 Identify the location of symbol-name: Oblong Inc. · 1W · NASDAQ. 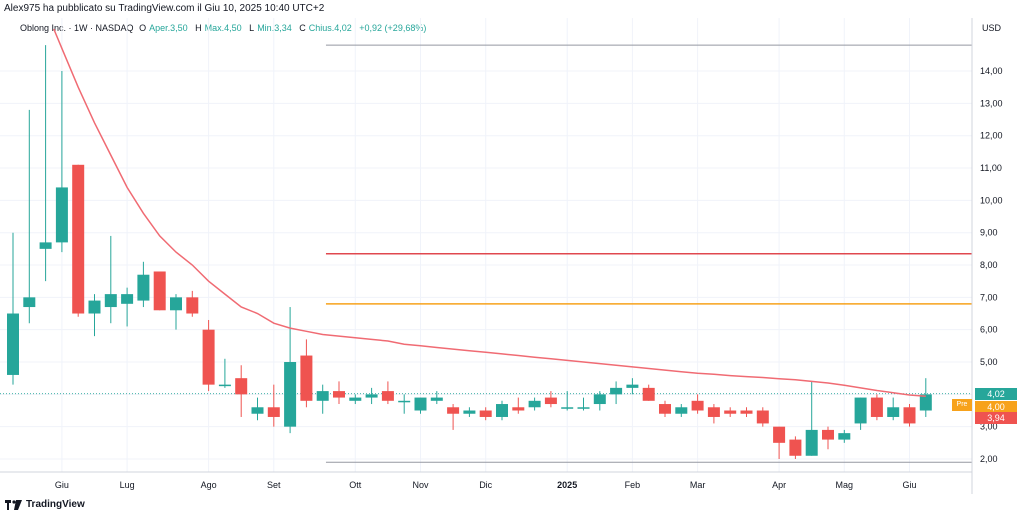
(77, 28).